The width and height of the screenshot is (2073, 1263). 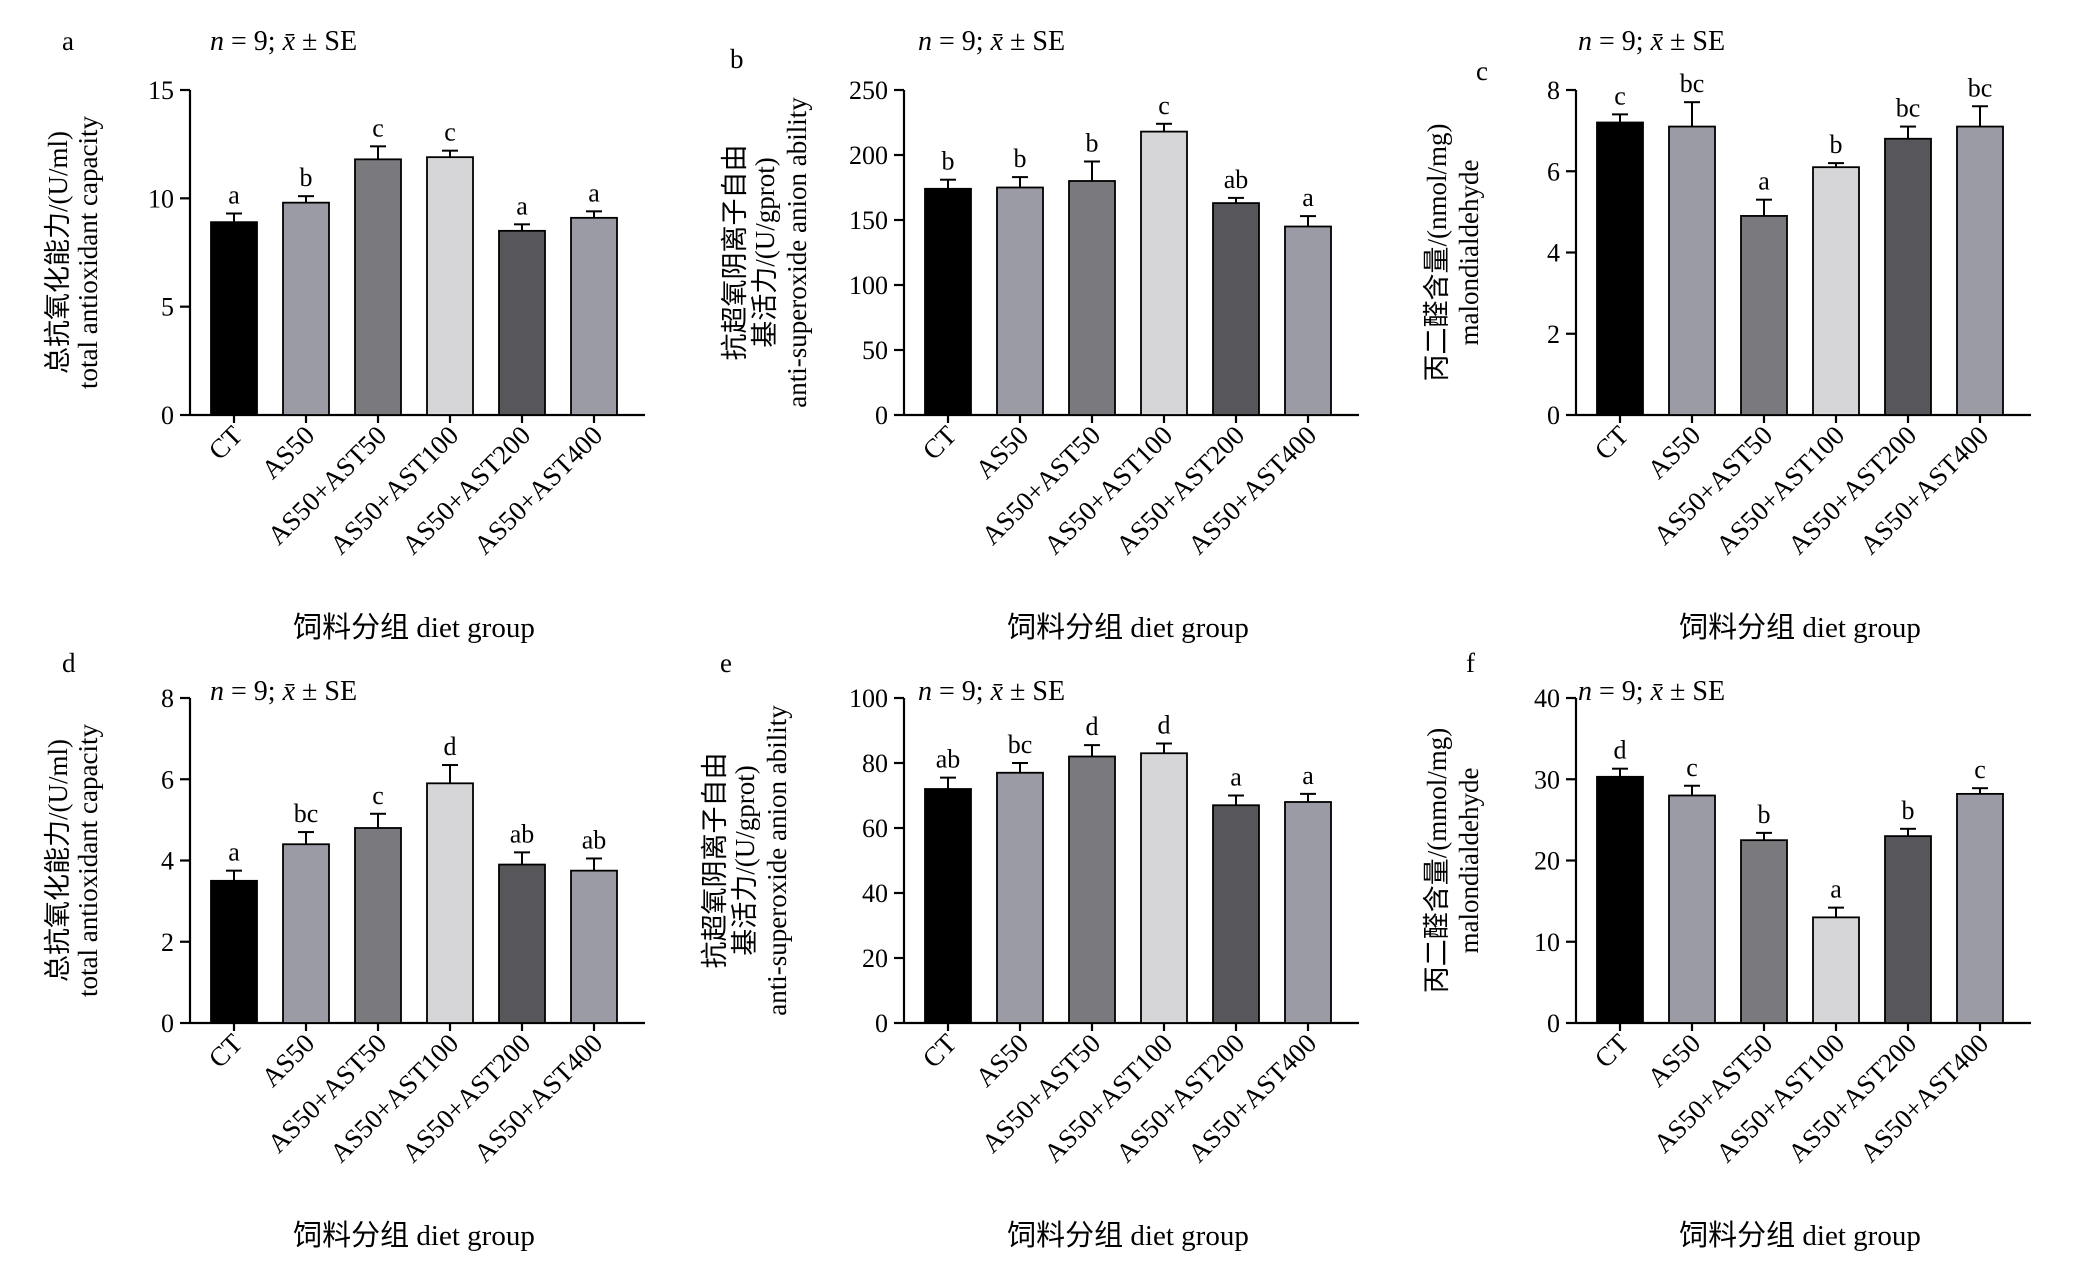 I want to click on y-tick-label: 10, so click(x=161, y=198).